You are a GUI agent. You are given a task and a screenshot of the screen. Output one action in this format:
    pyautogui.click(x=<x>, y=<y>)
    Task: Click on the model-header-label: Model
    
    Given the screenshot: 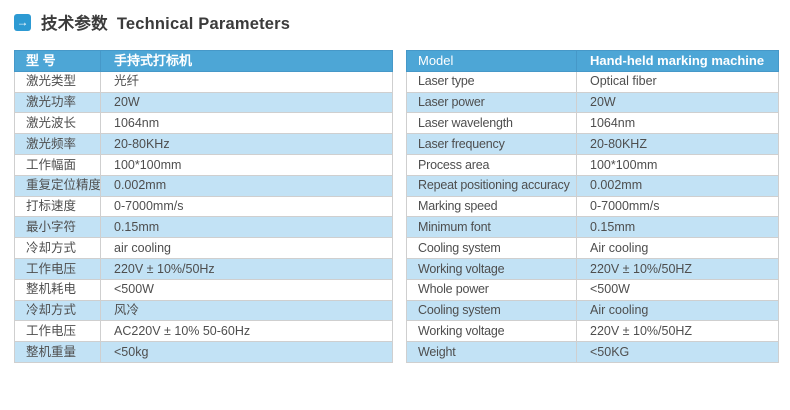 What is the action you would take?
    pyautogui.click(x=491, y=61)
    